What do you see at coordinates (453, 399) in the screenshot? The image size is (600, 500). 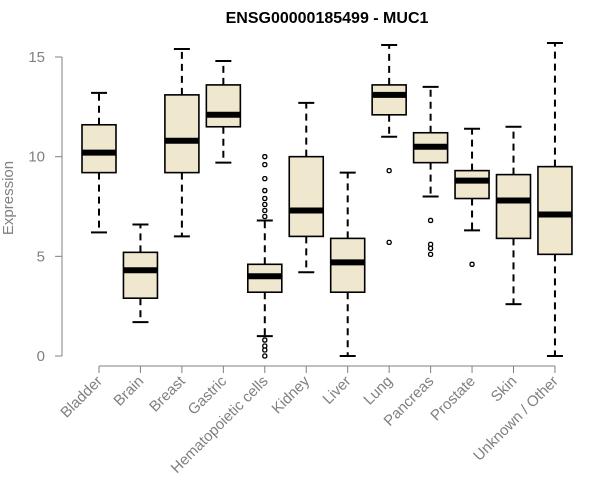 I see `x-tick-label: Prostate` at bounding box center [453, 399].